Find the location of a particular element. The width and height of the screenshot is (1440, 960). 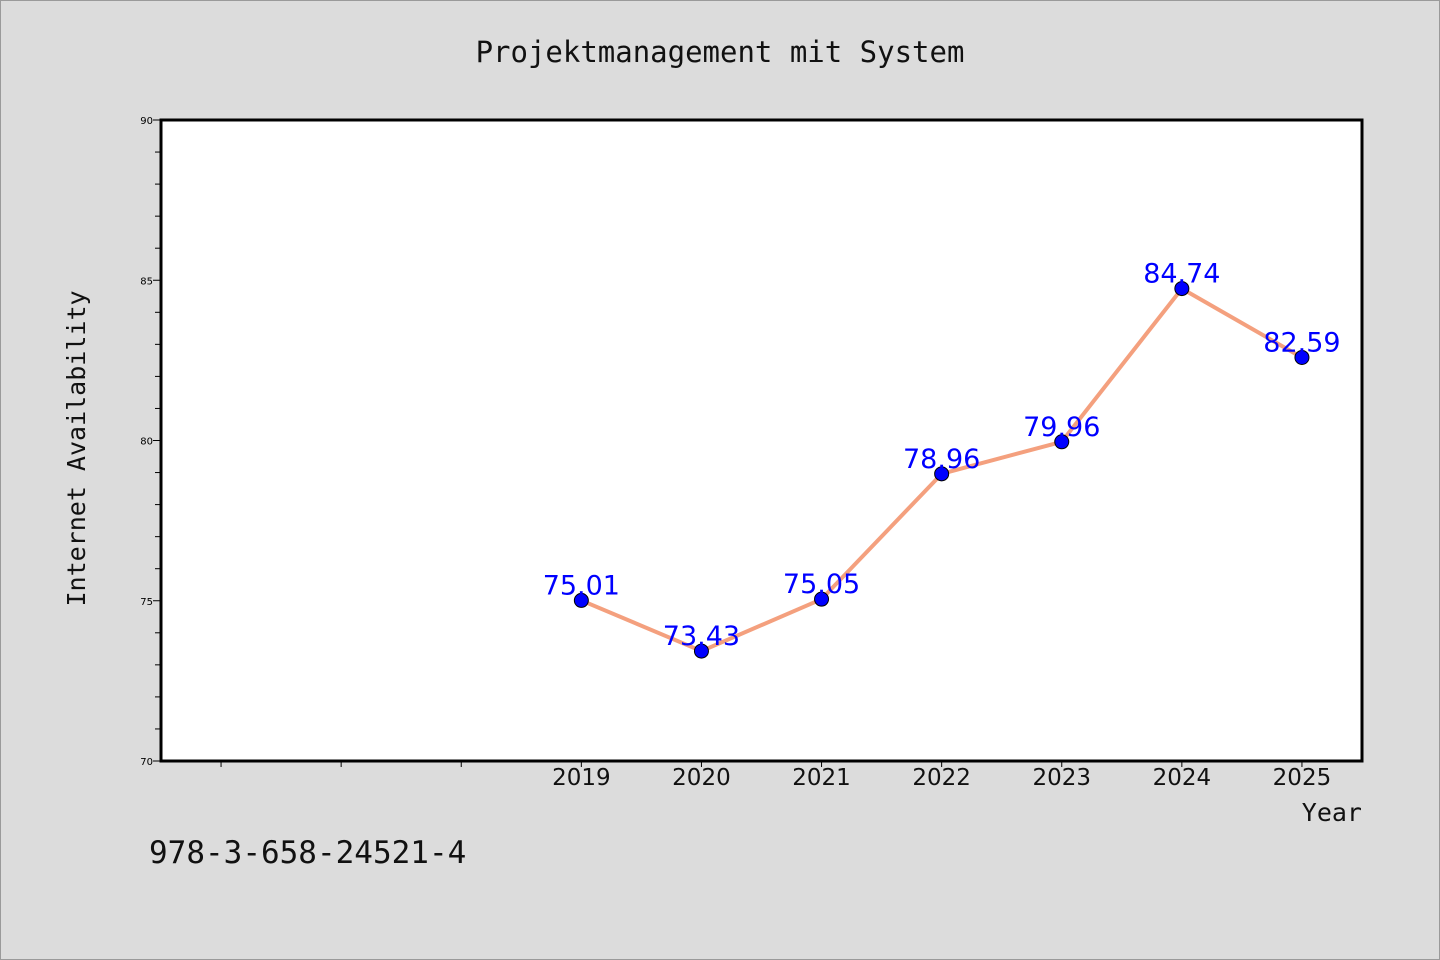

x-tick-label: 2023 is located at coordinates (1061, 778).